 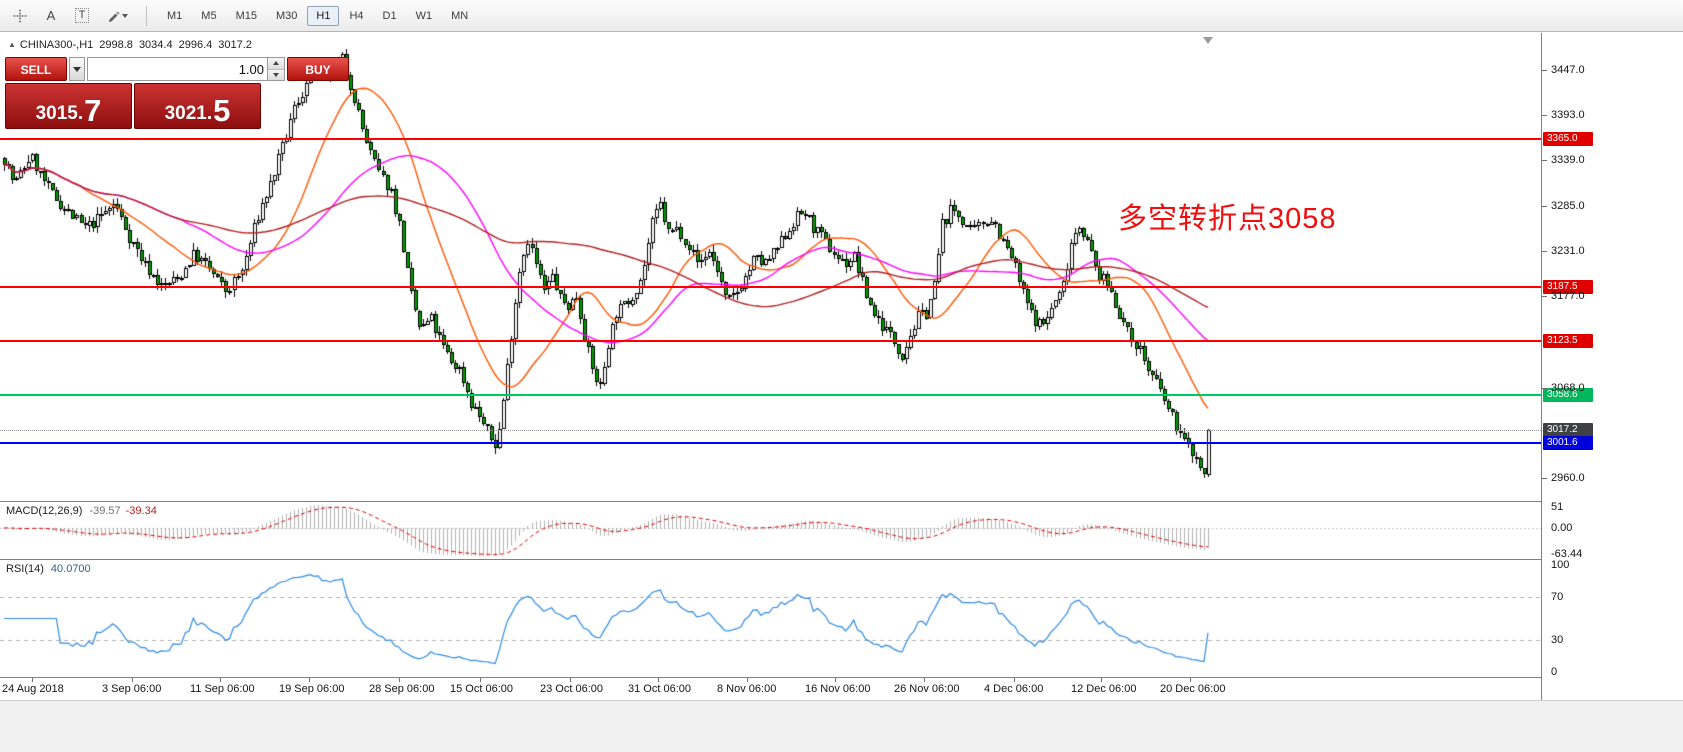 What do you see at coordinates (1568, 296) in the screenshot?
I see `y-tick-label: 3177.0` at bounding box center [1568, 296].